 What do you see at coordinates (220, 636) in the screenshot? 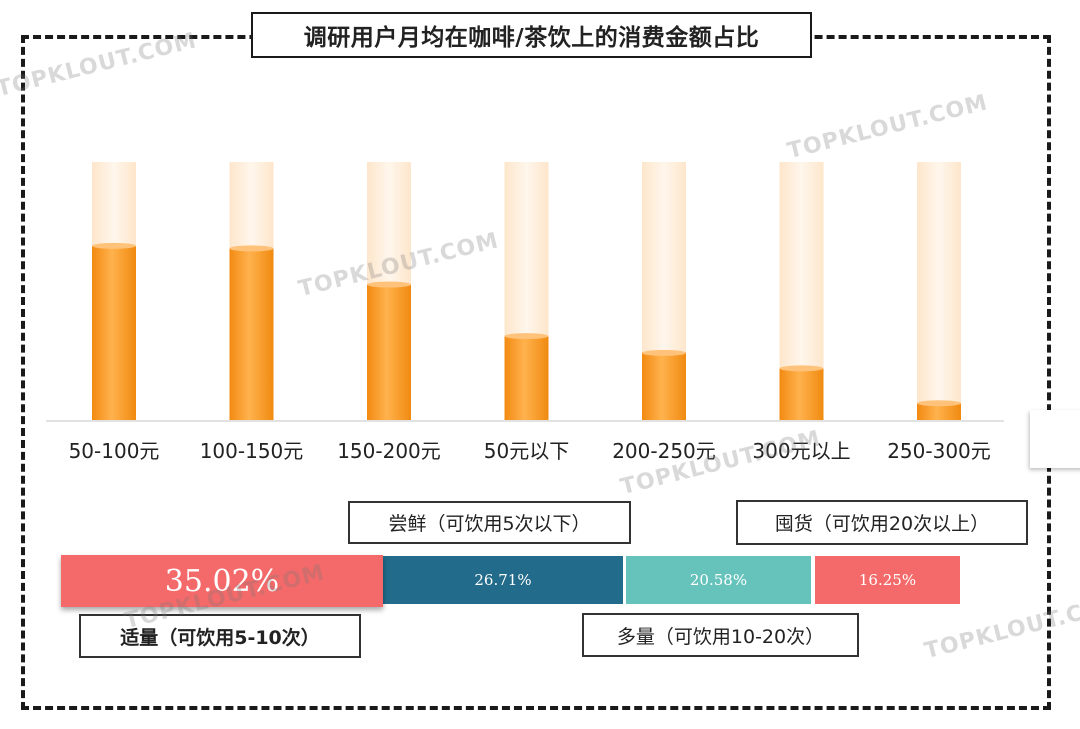
I see `label-moderate: 适量（可饮用5-10次）` at bounding box center [220, 636].